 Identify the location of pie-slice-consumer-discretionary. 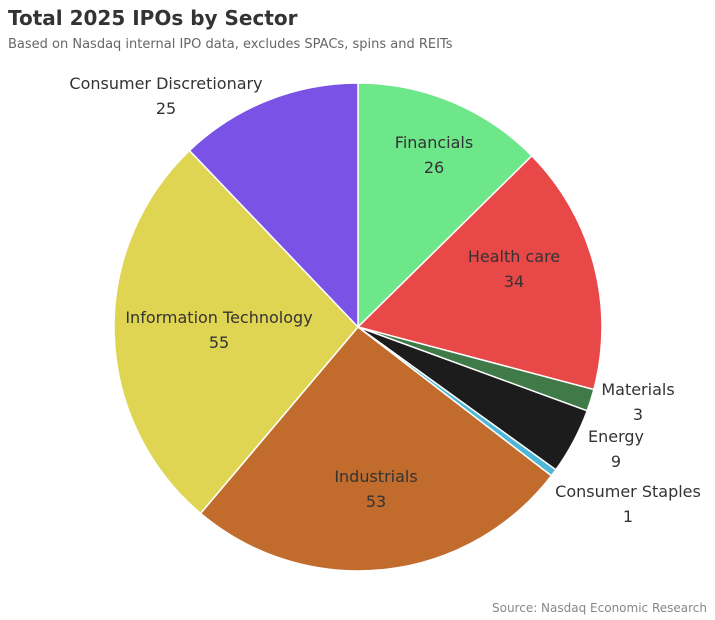
(273, 205).